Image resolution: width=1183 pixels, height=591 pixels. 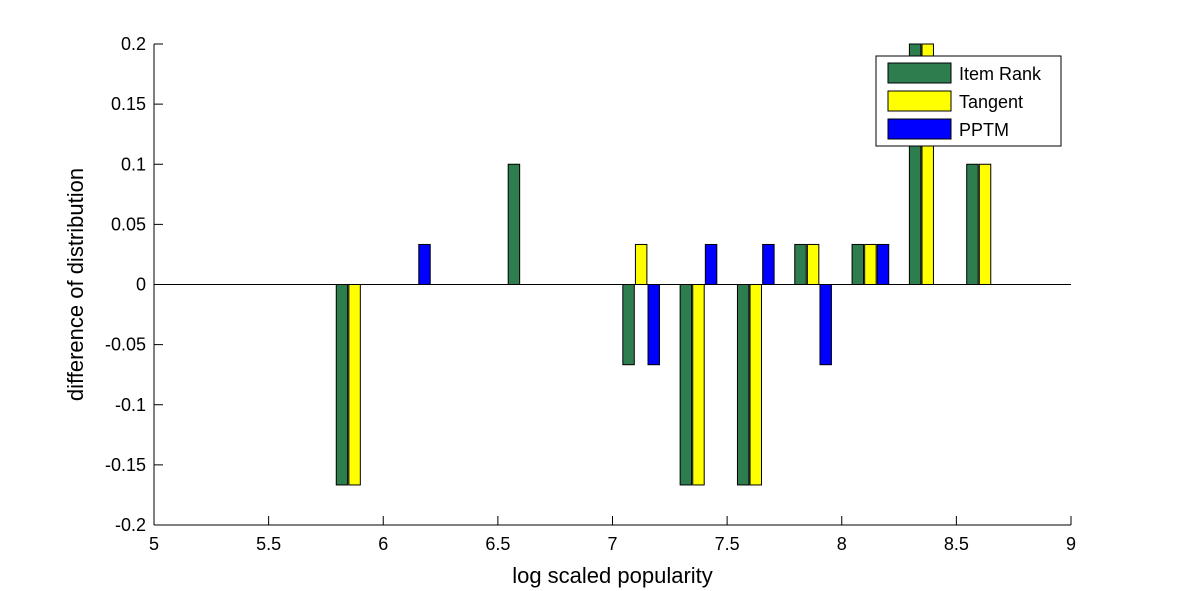 I want to click on y-tick-label: 0, so click(x=141, y=285).